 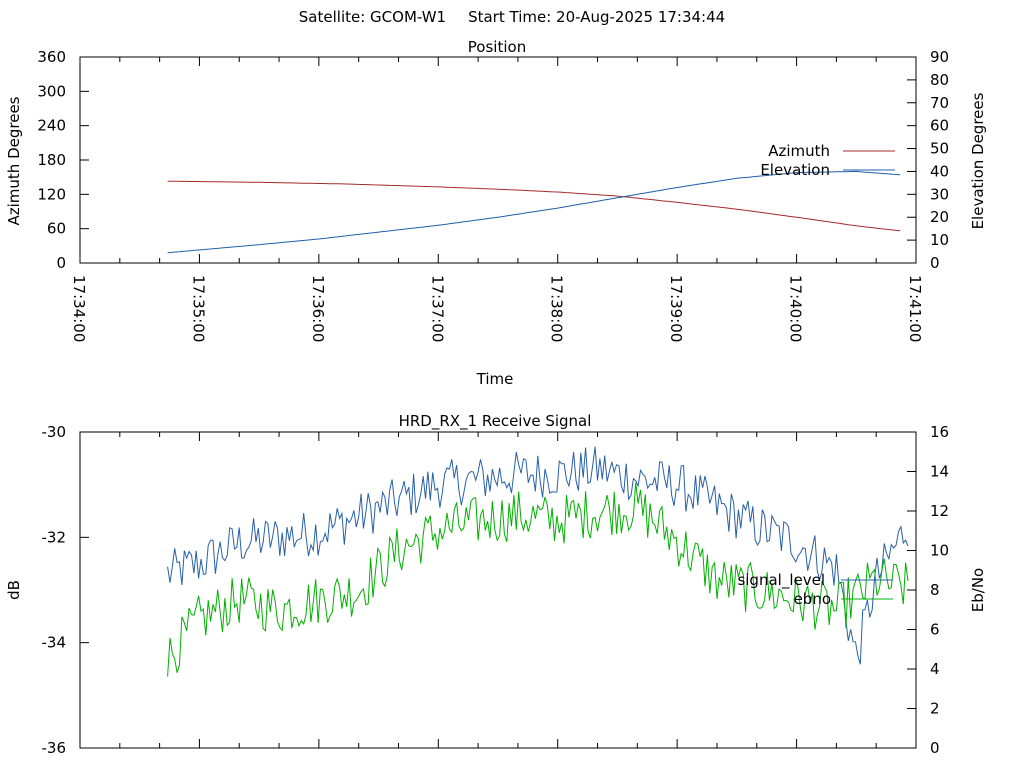 I want to click on y-tick-label: 60, so click(x=56, y=229).